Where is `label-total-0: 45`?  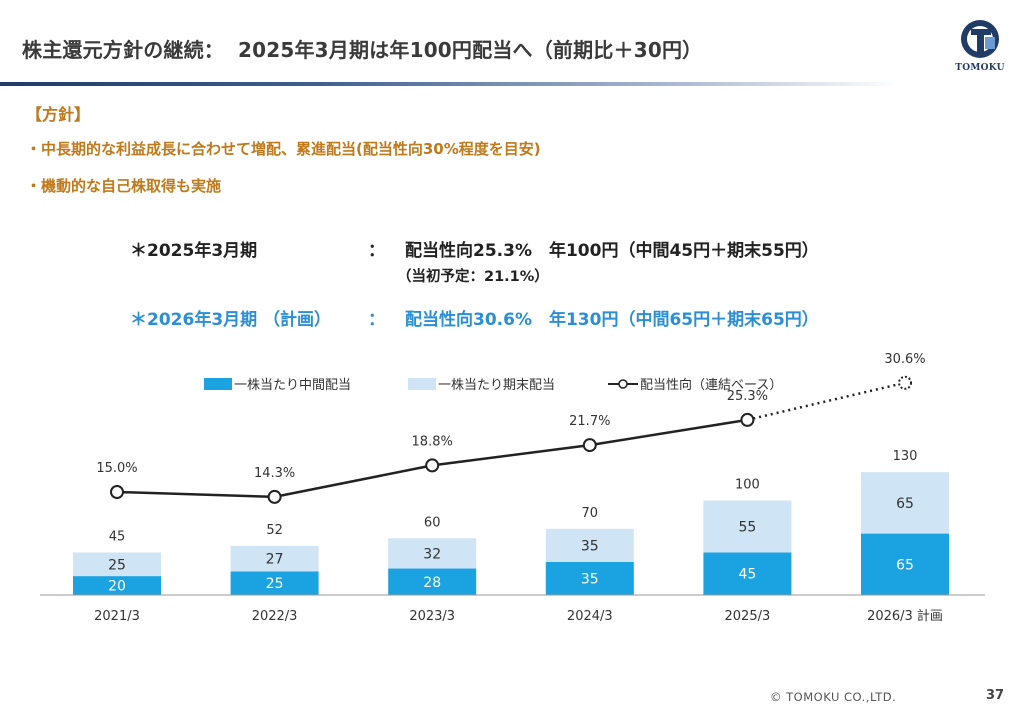
label-total-0: 45 is located at coordinates (117, 536).